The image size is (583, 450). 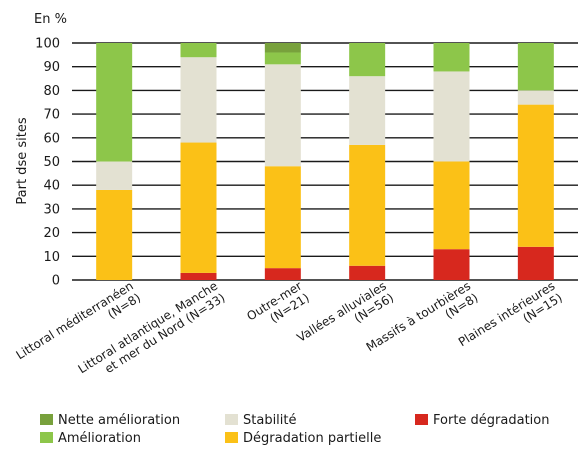 I want to click on y-axis-title: Part dse sites, so click(x=22, y=160).